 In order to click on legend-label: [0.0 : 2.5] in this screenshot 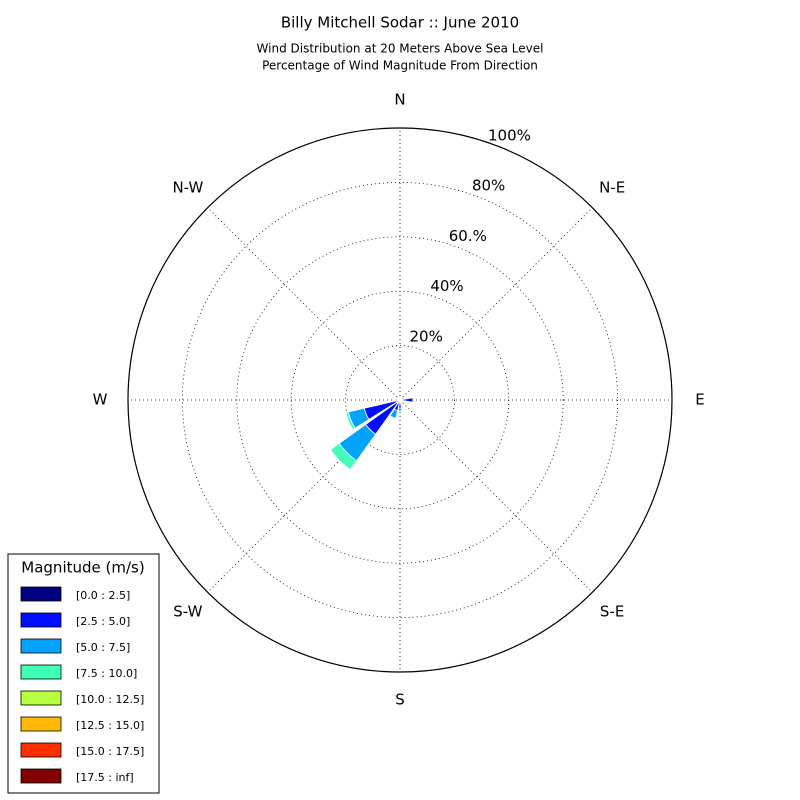, I will do `click(103, 595)`.